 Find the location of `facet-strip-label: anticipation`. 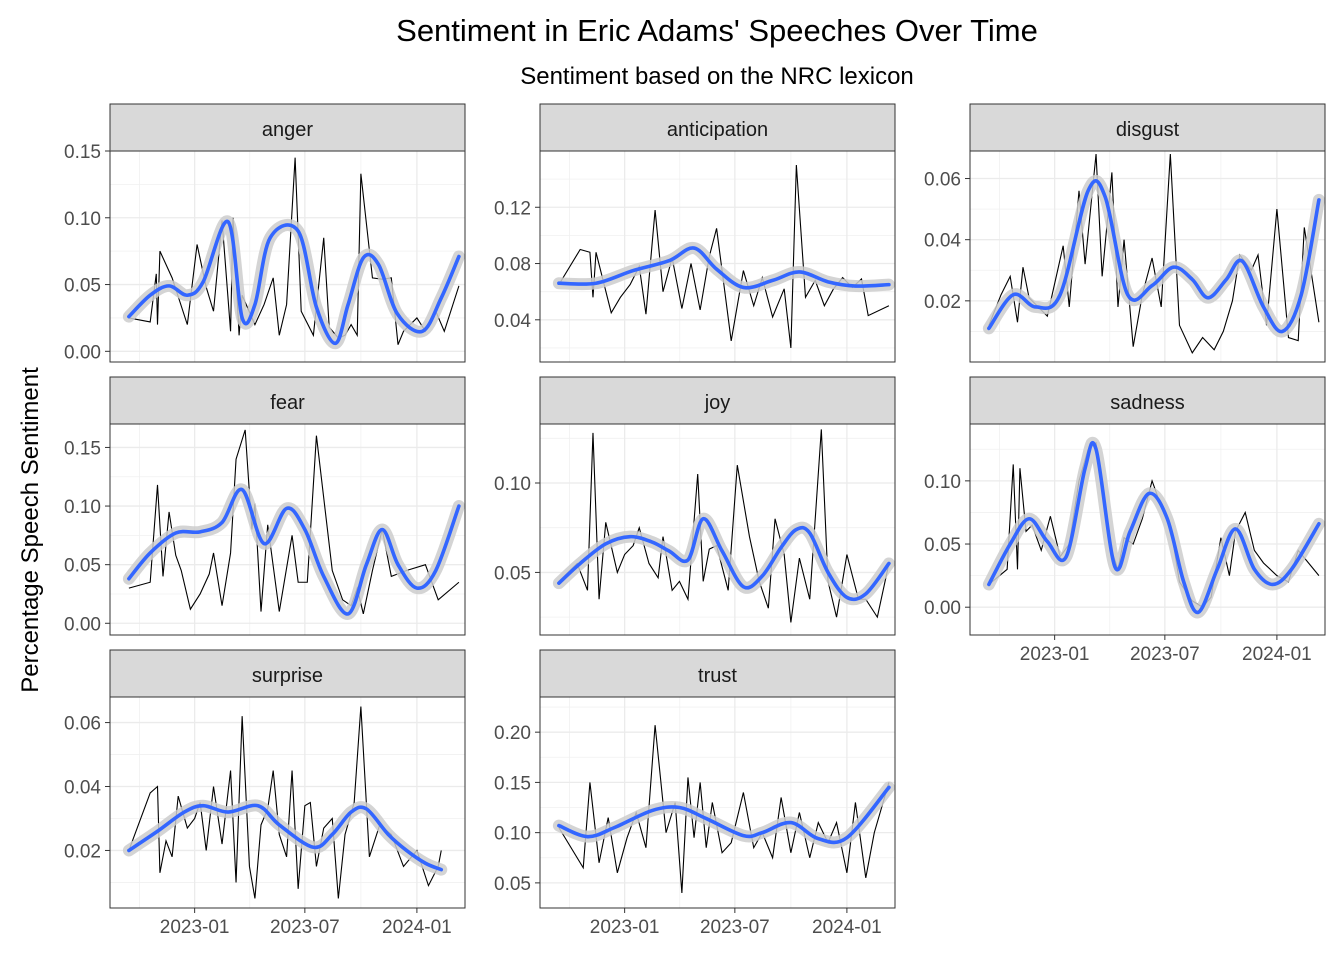

facet-strip-label: anticipation is located at coordinates (717, 130).